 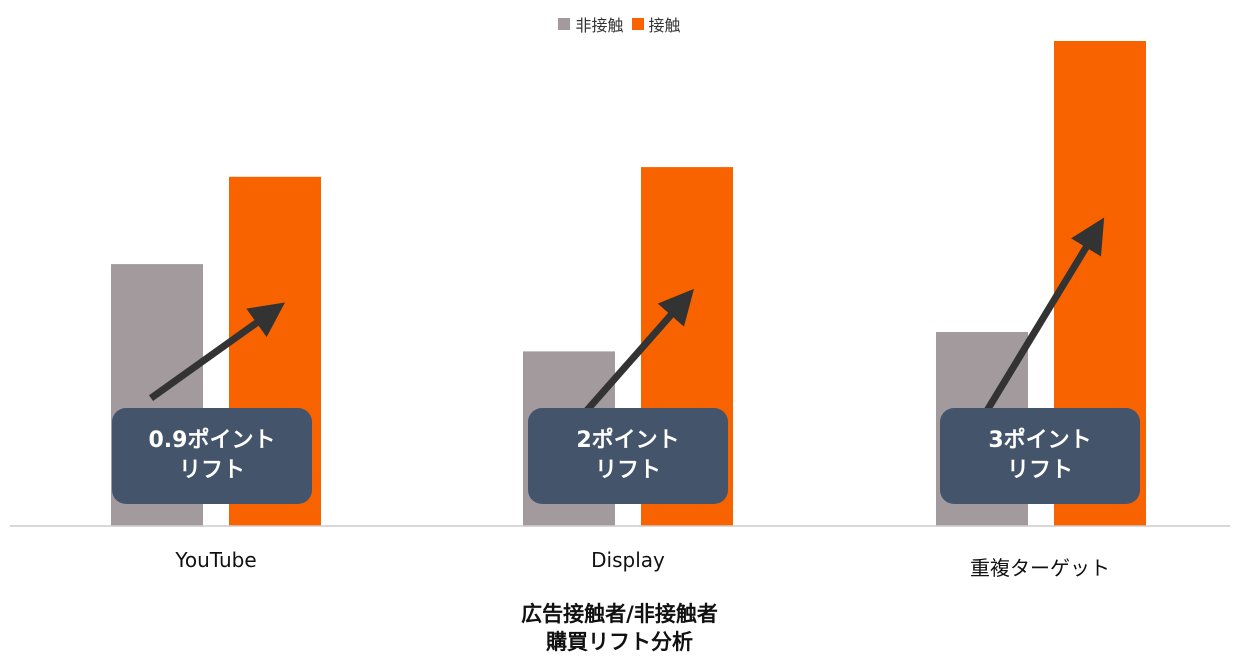 I want to click on x-tick-label: Display, so click(x=628, y=560).